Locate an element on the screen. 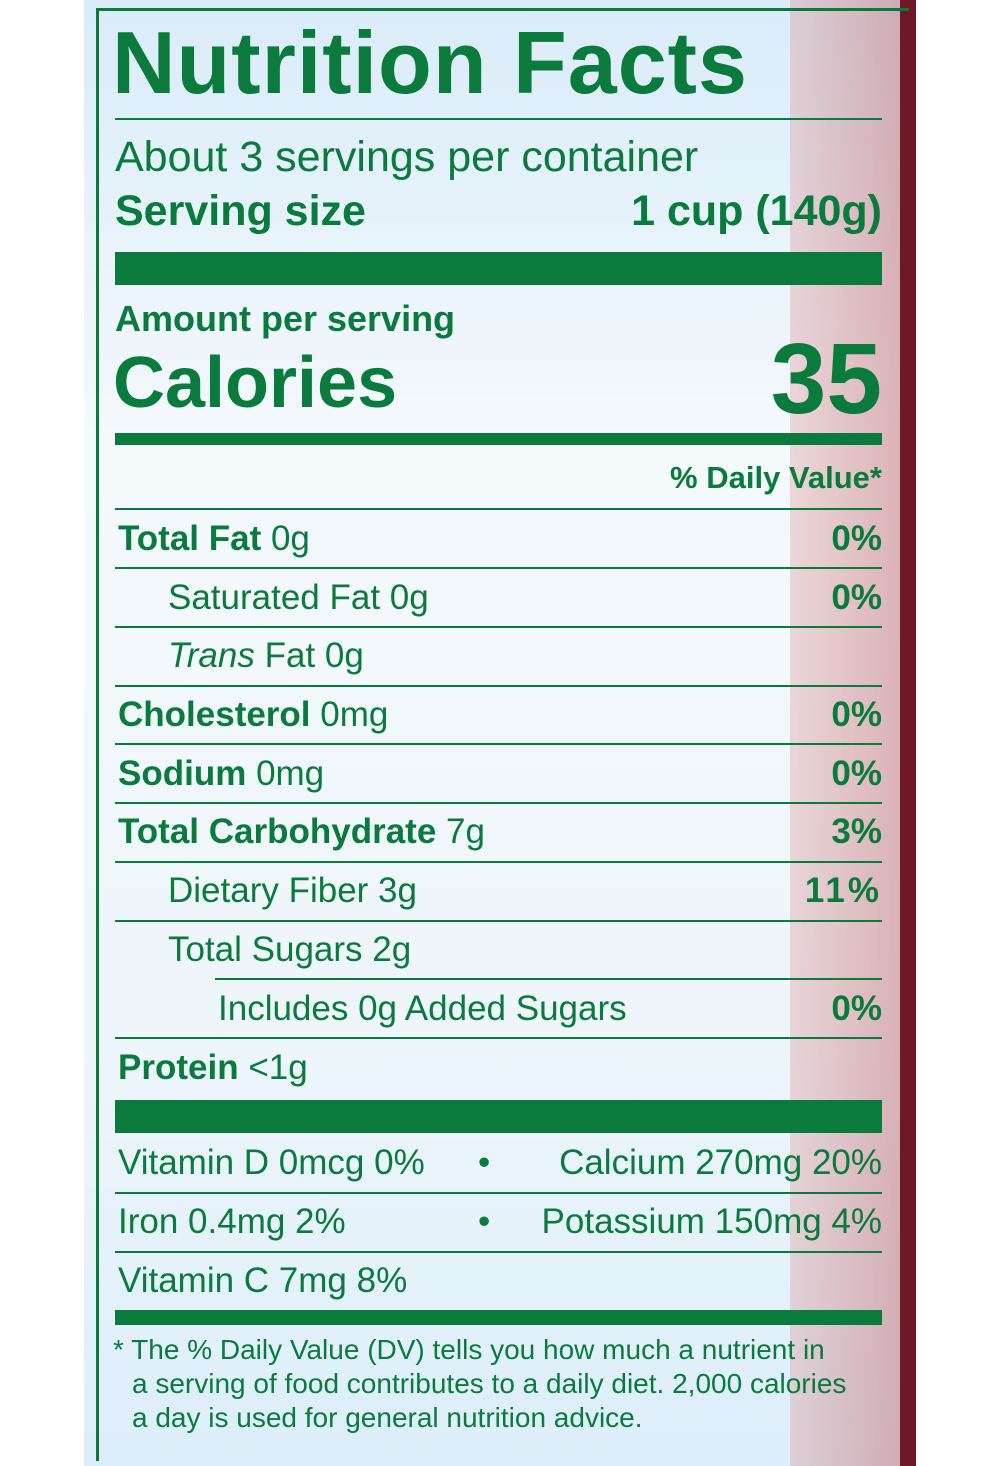 The image size is (1000, 1466). nutrient: Protein <1g is located at coordinates (213, 1068).